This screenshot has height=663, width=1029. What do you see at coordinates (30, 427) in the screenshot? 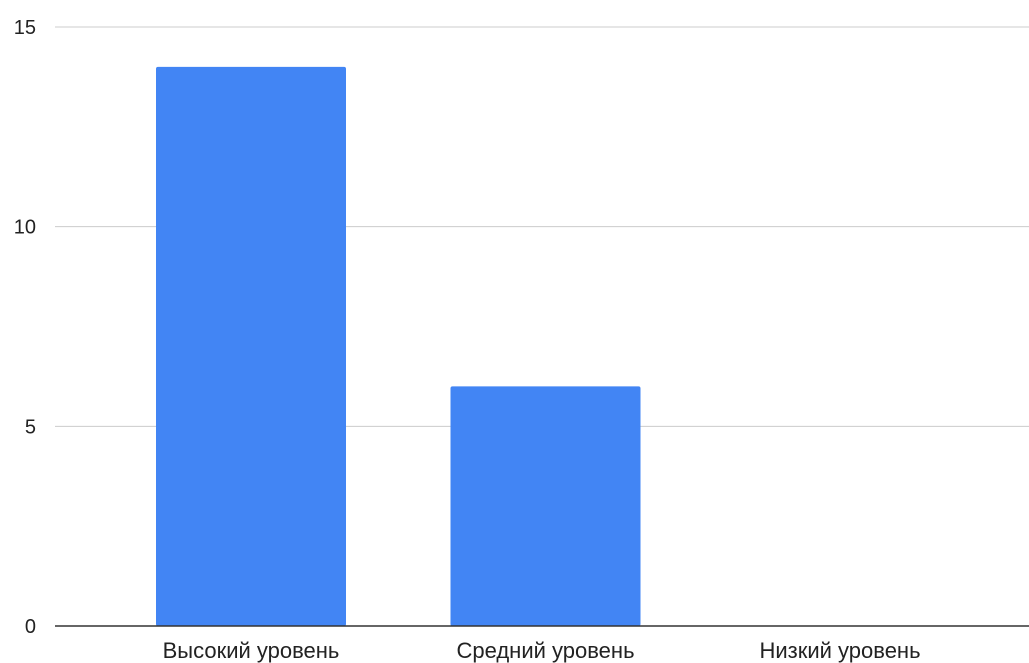
I see `y-tick-label: 5` at bounding box center [30, 427].